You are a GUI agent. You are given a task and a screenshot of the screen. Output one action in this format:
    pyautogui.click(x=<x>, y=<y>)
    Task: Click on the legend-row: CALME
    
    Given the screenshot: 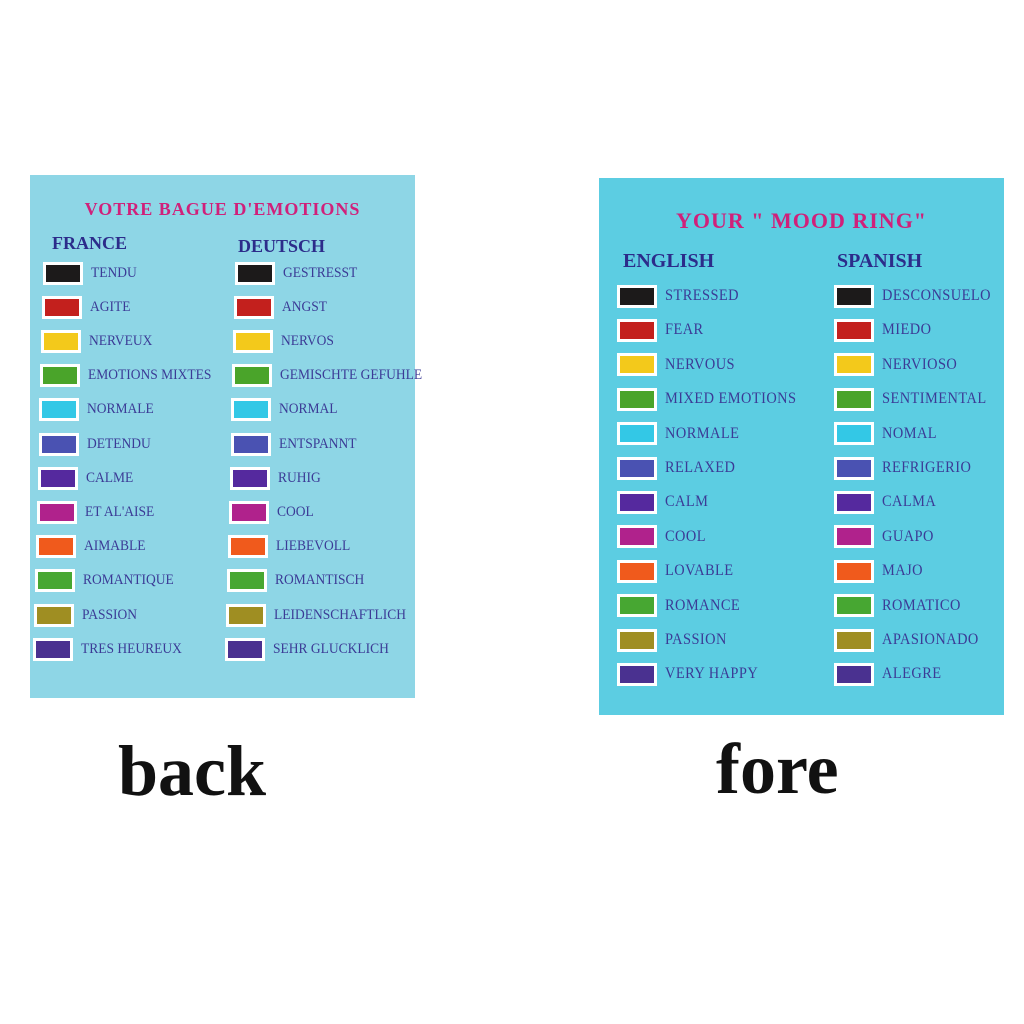 What is the action you would take?
    pyautogui.click(x=88, y=478)
    